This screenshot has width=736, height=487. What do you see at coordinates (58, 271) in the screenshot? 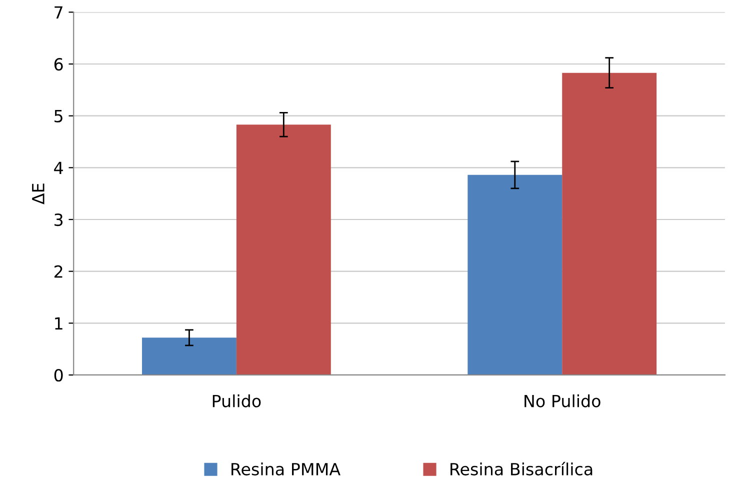
I see `y-tick-label: 2` at bounding box center [58, 271].